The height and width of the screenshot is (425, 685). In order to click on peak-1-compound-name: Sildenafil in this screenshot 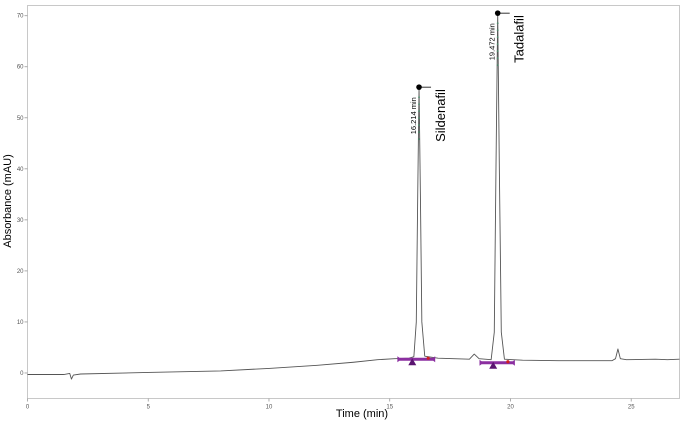, I will do `click(440, 115)`.